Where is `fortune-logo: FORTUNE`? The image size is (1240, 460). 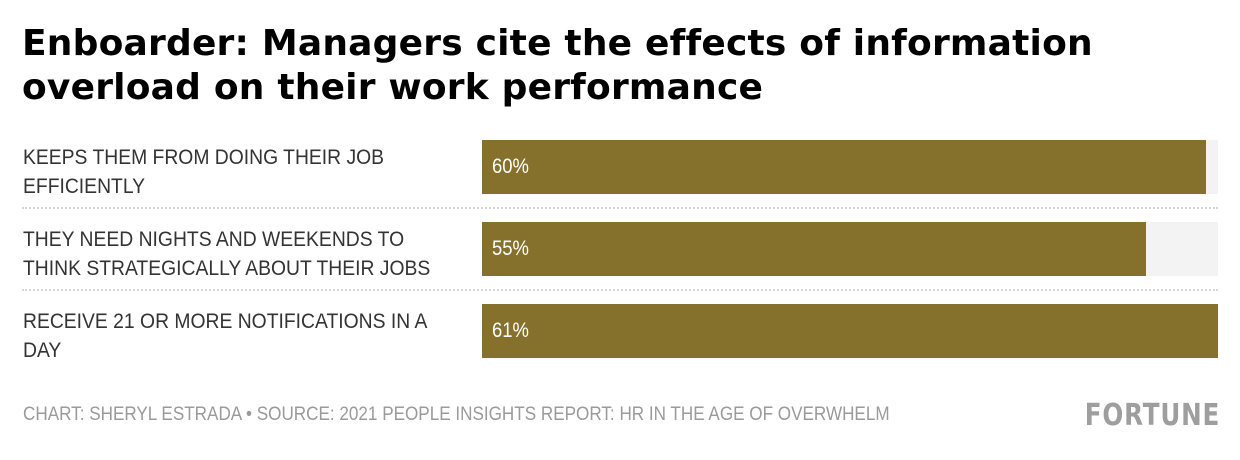 fortune-logo: FORTUNE is located at coordinates (1152, 415).